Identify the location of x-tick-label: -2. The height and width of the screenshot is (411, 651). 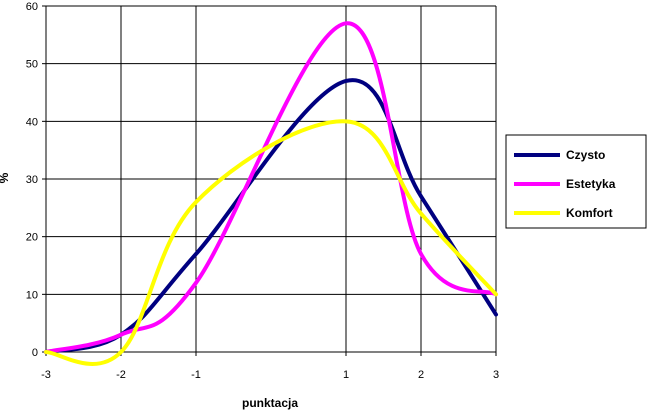
(121, 375).